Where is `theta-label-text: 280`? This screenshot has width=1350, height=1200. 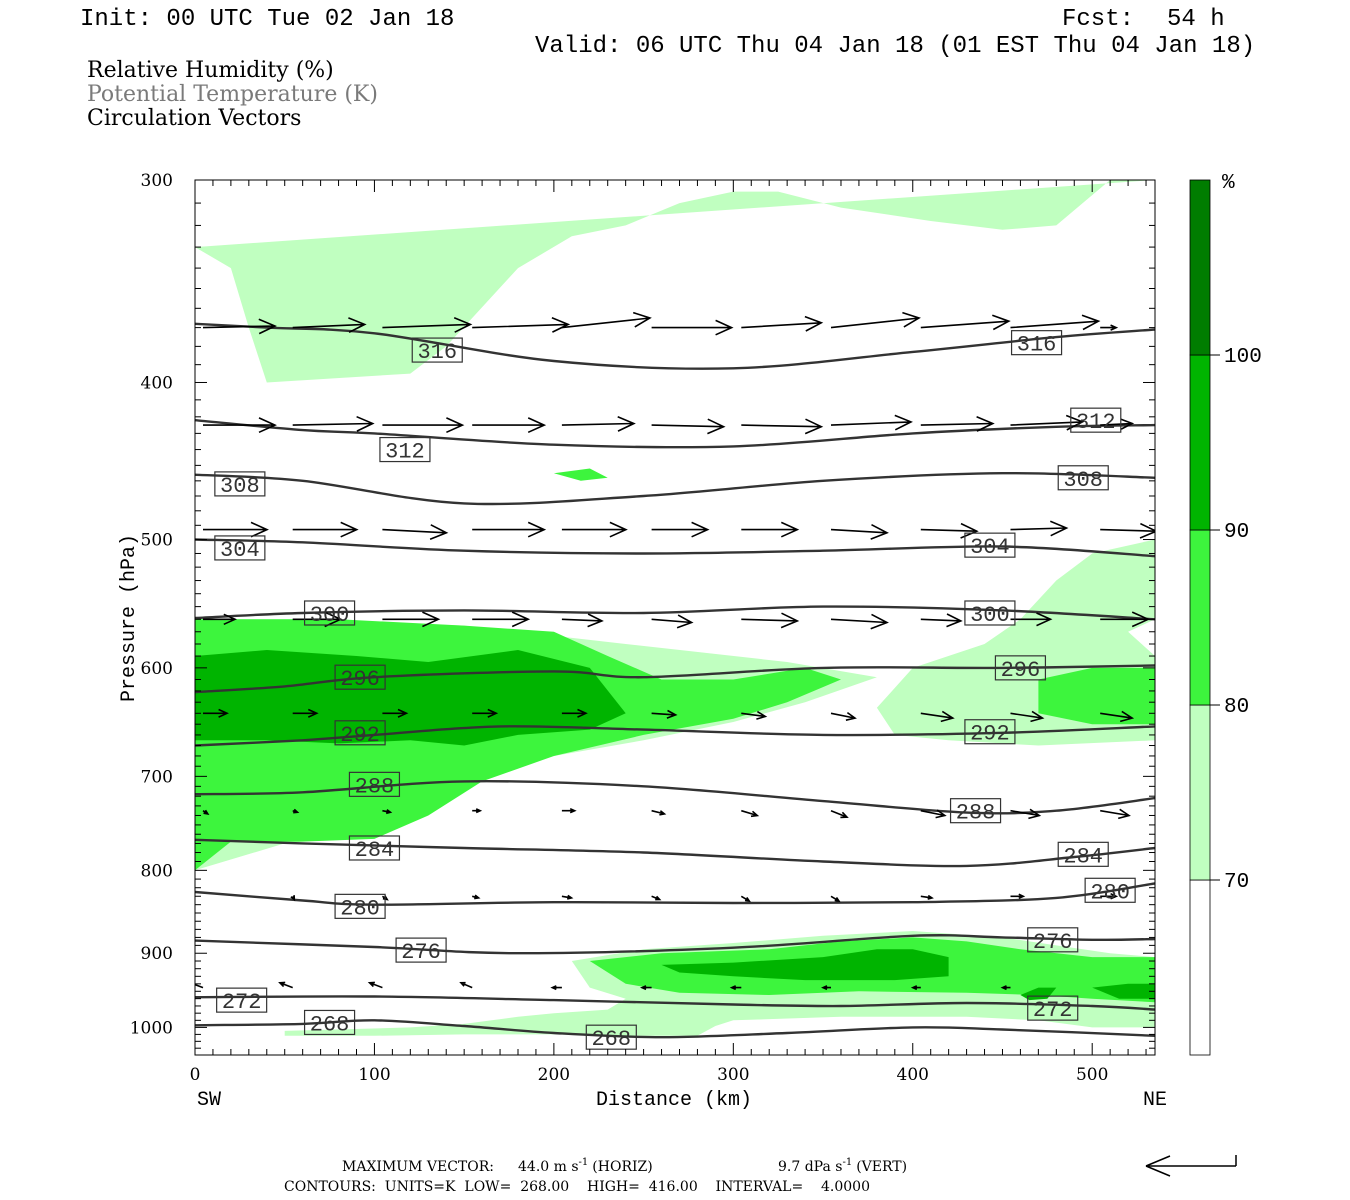
theta-label-text: 280 is located at coordinates (1110, 892).